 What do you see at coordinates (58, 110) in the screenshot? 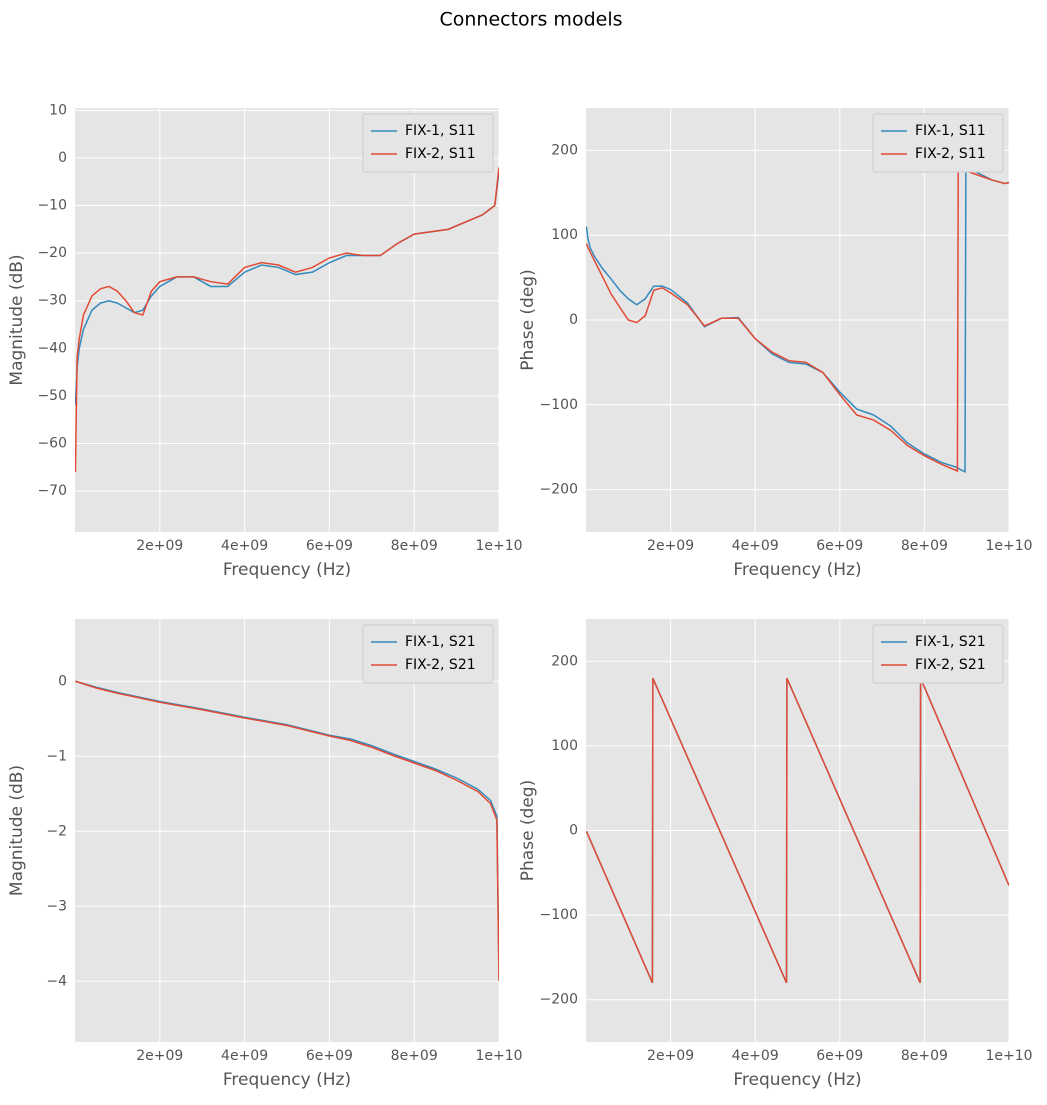
I see `y-tick-label: 10` at bounding box center [58, 110].